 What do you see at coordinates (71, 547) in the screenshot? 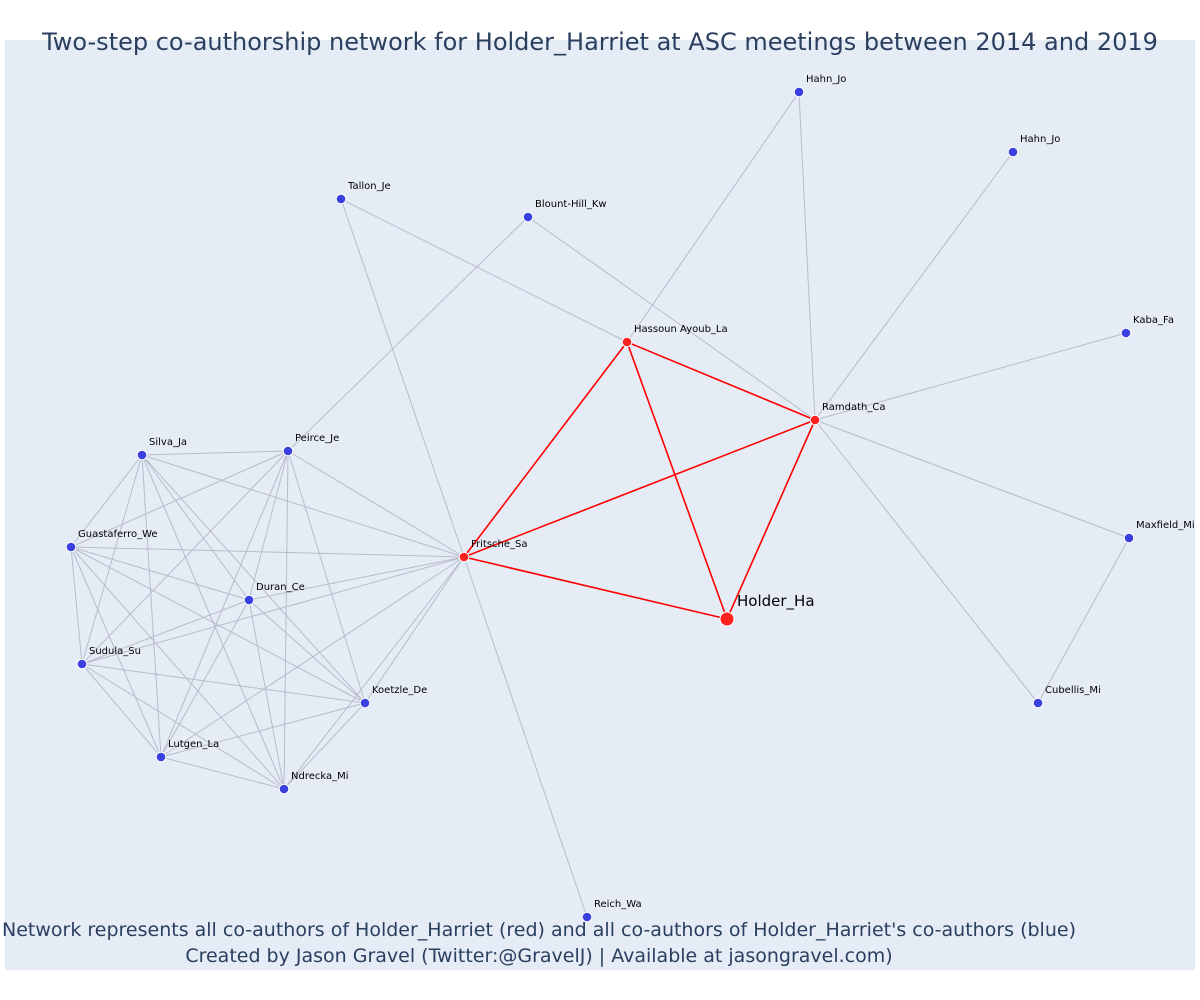
I see `node-guastaferro` at bounding box center [71, 547].